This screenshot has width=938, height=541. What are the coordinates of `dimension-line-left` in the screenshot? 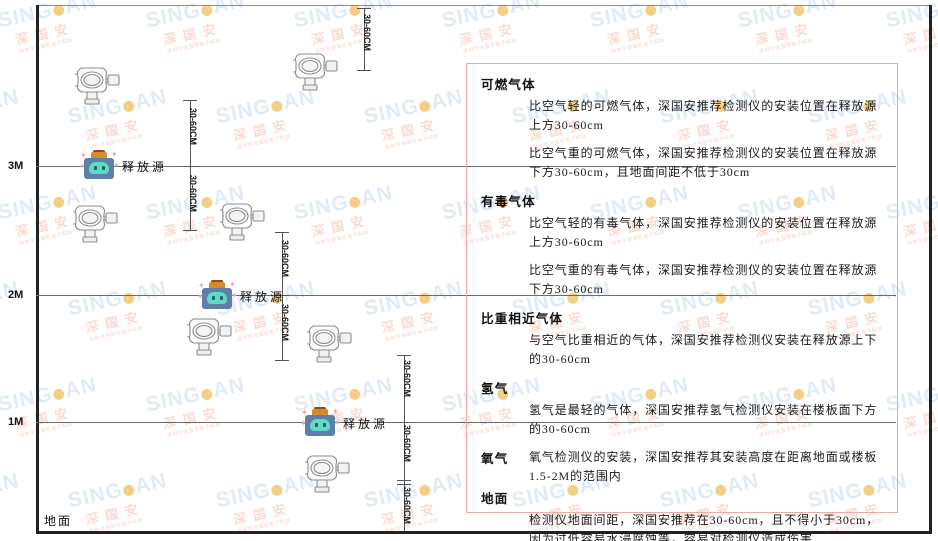 It's located at (190, 165).